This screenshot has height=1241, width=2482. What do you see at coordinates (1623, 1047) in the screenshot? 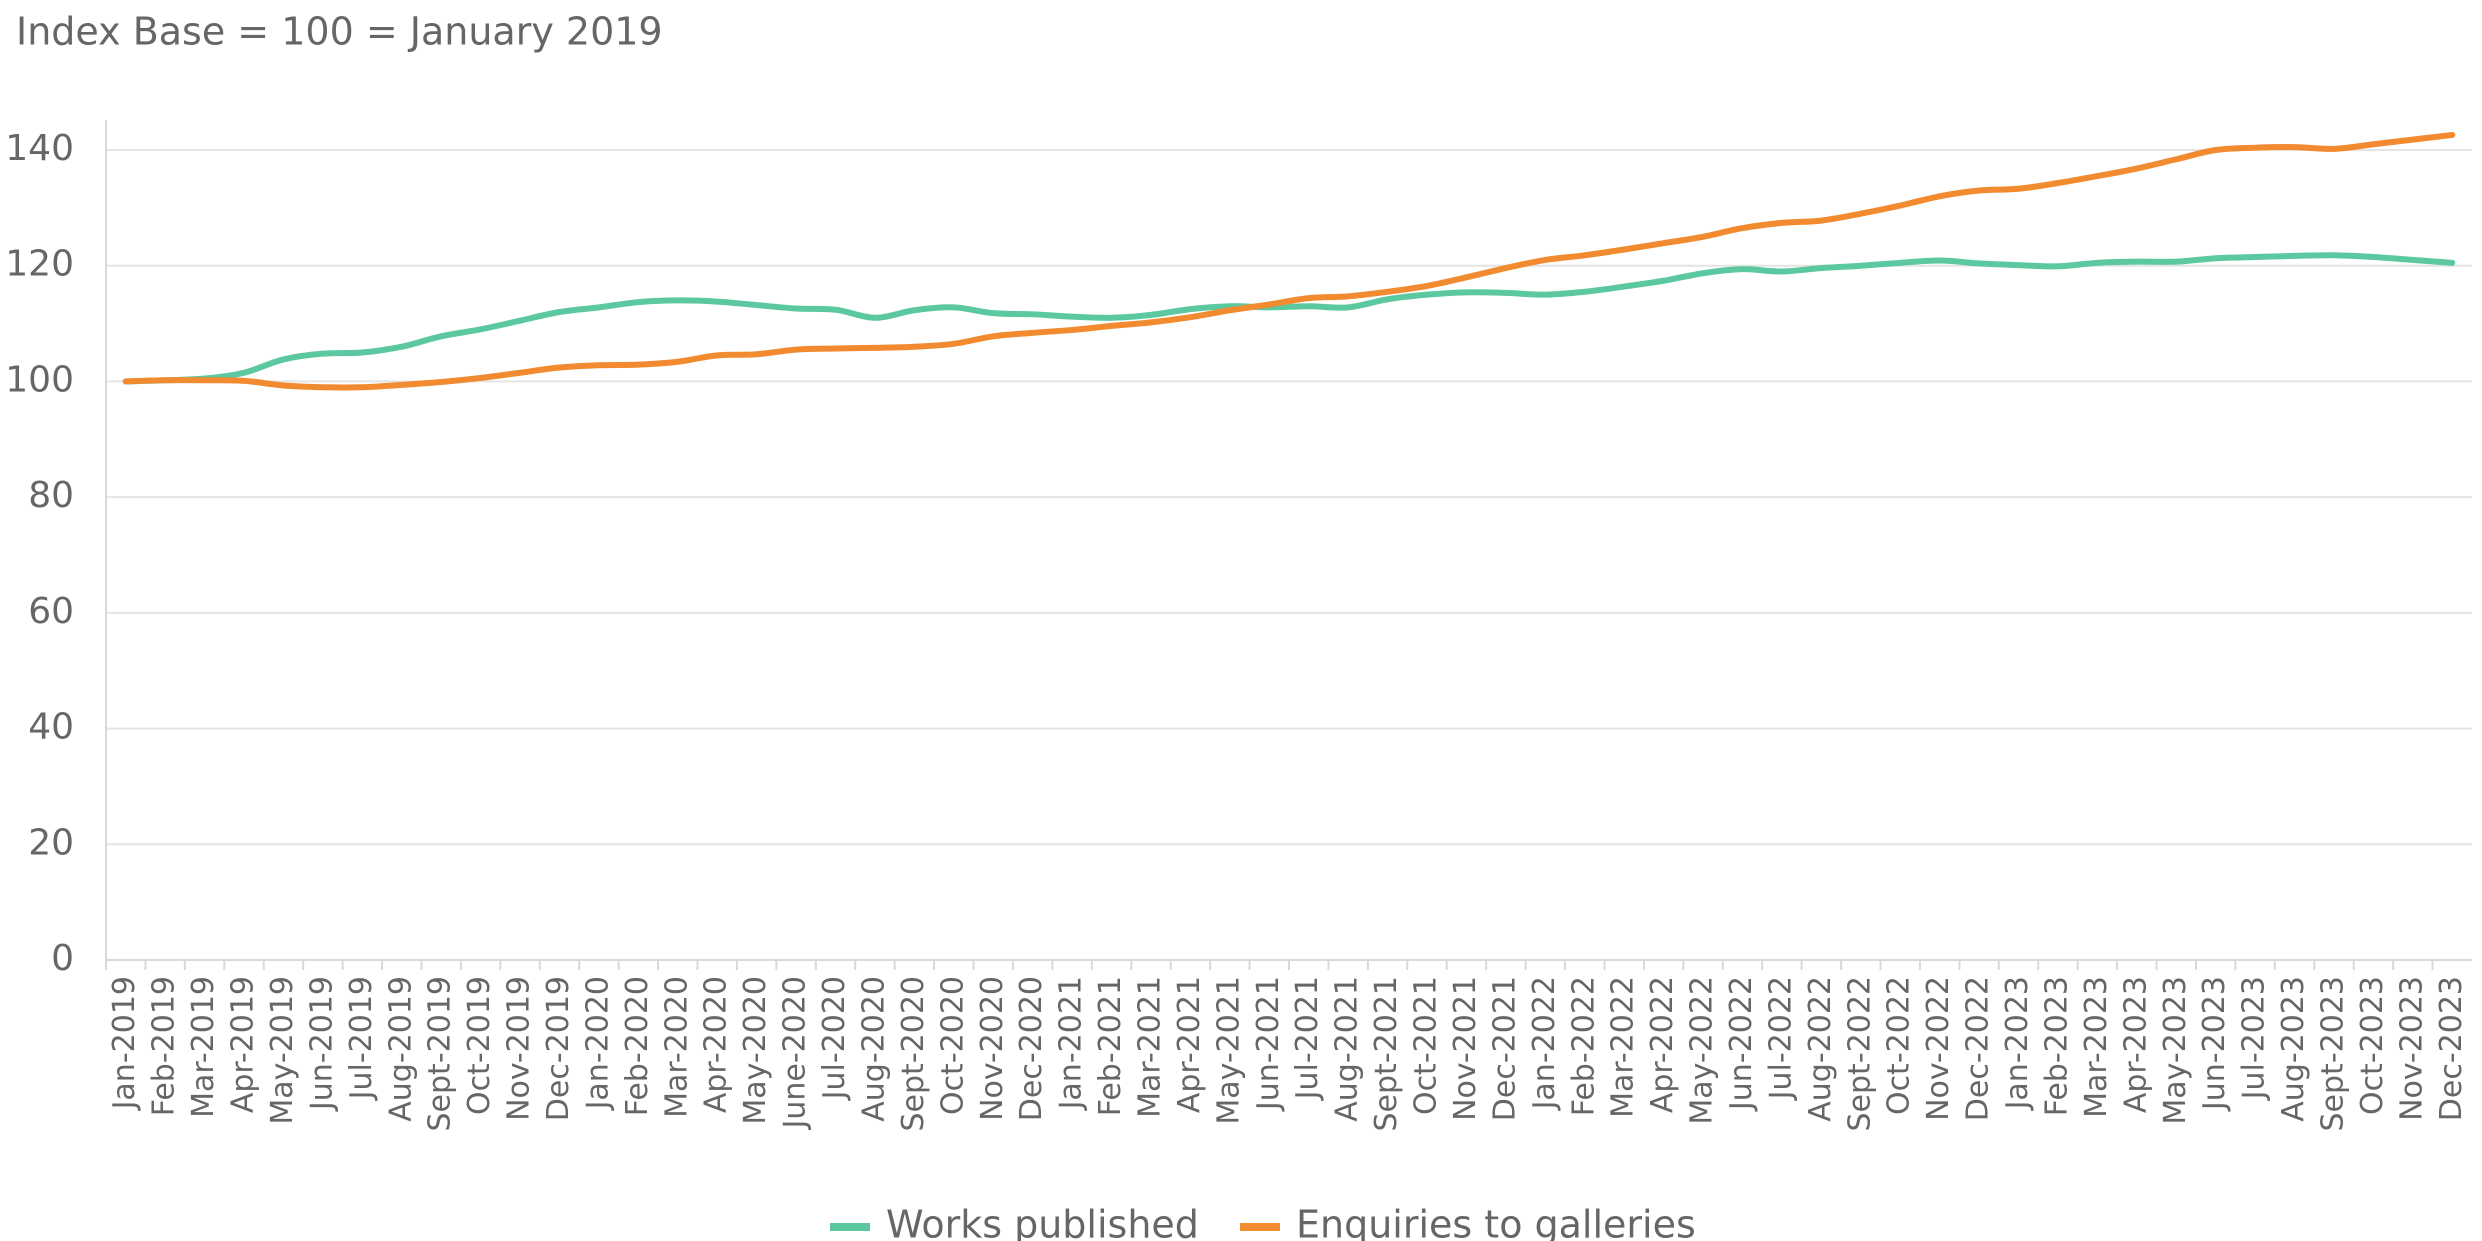
I see `x-tick-label: Mar-2022` at bounding box center [1623, 1047].